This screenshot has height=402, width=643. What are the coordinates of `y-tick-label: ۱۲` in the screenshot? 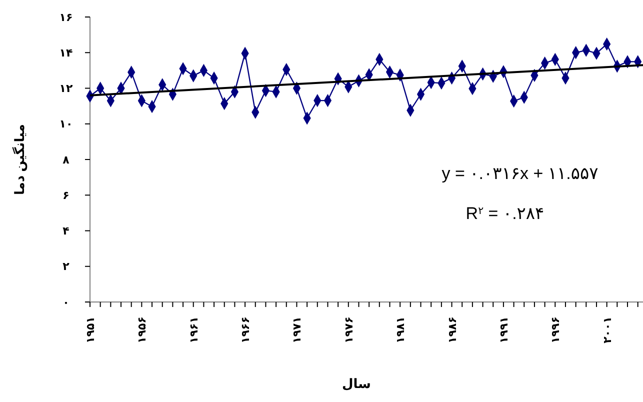 It's located at (66, 89).